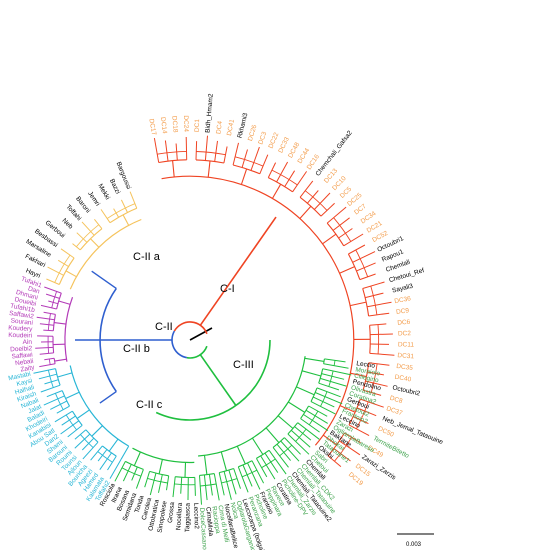 The height and width of the screenshot is (550, 543). I want to click on root-branch, so click(201, 334).